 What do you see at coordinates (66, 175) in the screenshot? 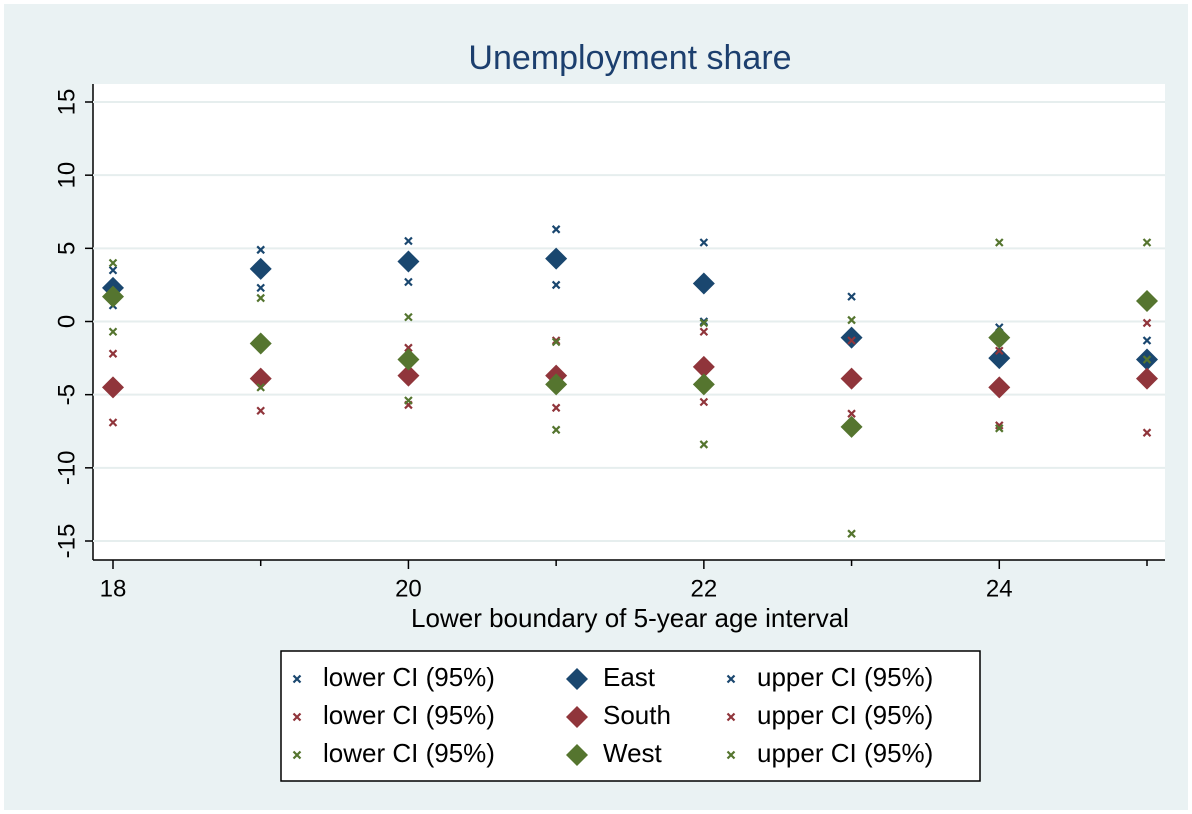
I see `y-tick-label: 10` at bounding box center [66, 175].